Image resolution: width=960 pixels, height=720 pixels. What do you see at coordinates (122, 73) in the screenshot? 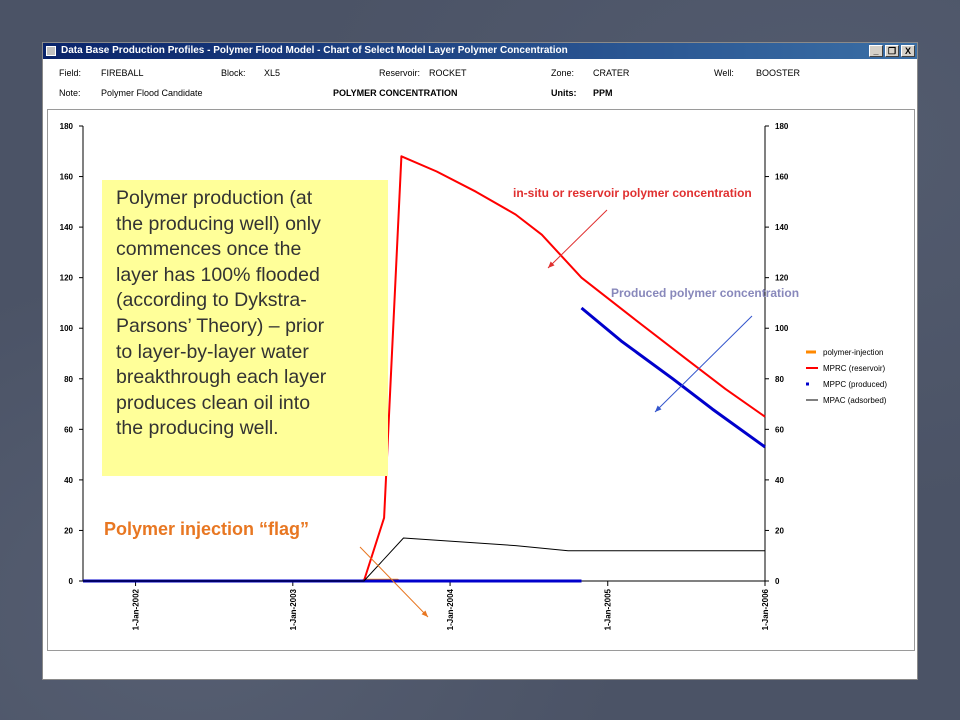
I see `field-value: FIREBALL` at bounding box center [122, 73].